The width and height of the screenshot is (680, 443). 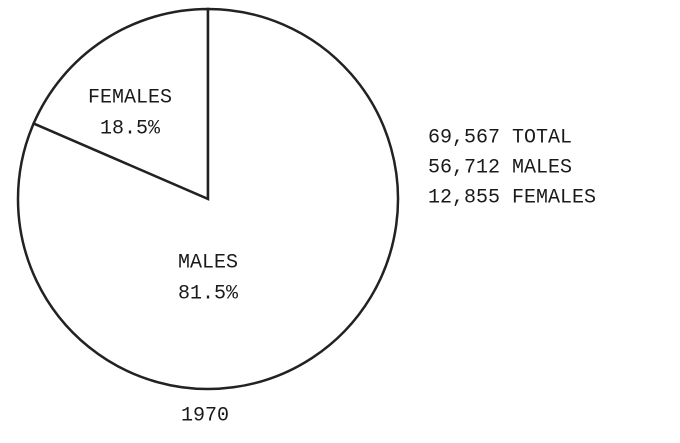 I want to click on slice-label: MALES, so click(x=208, y=262).